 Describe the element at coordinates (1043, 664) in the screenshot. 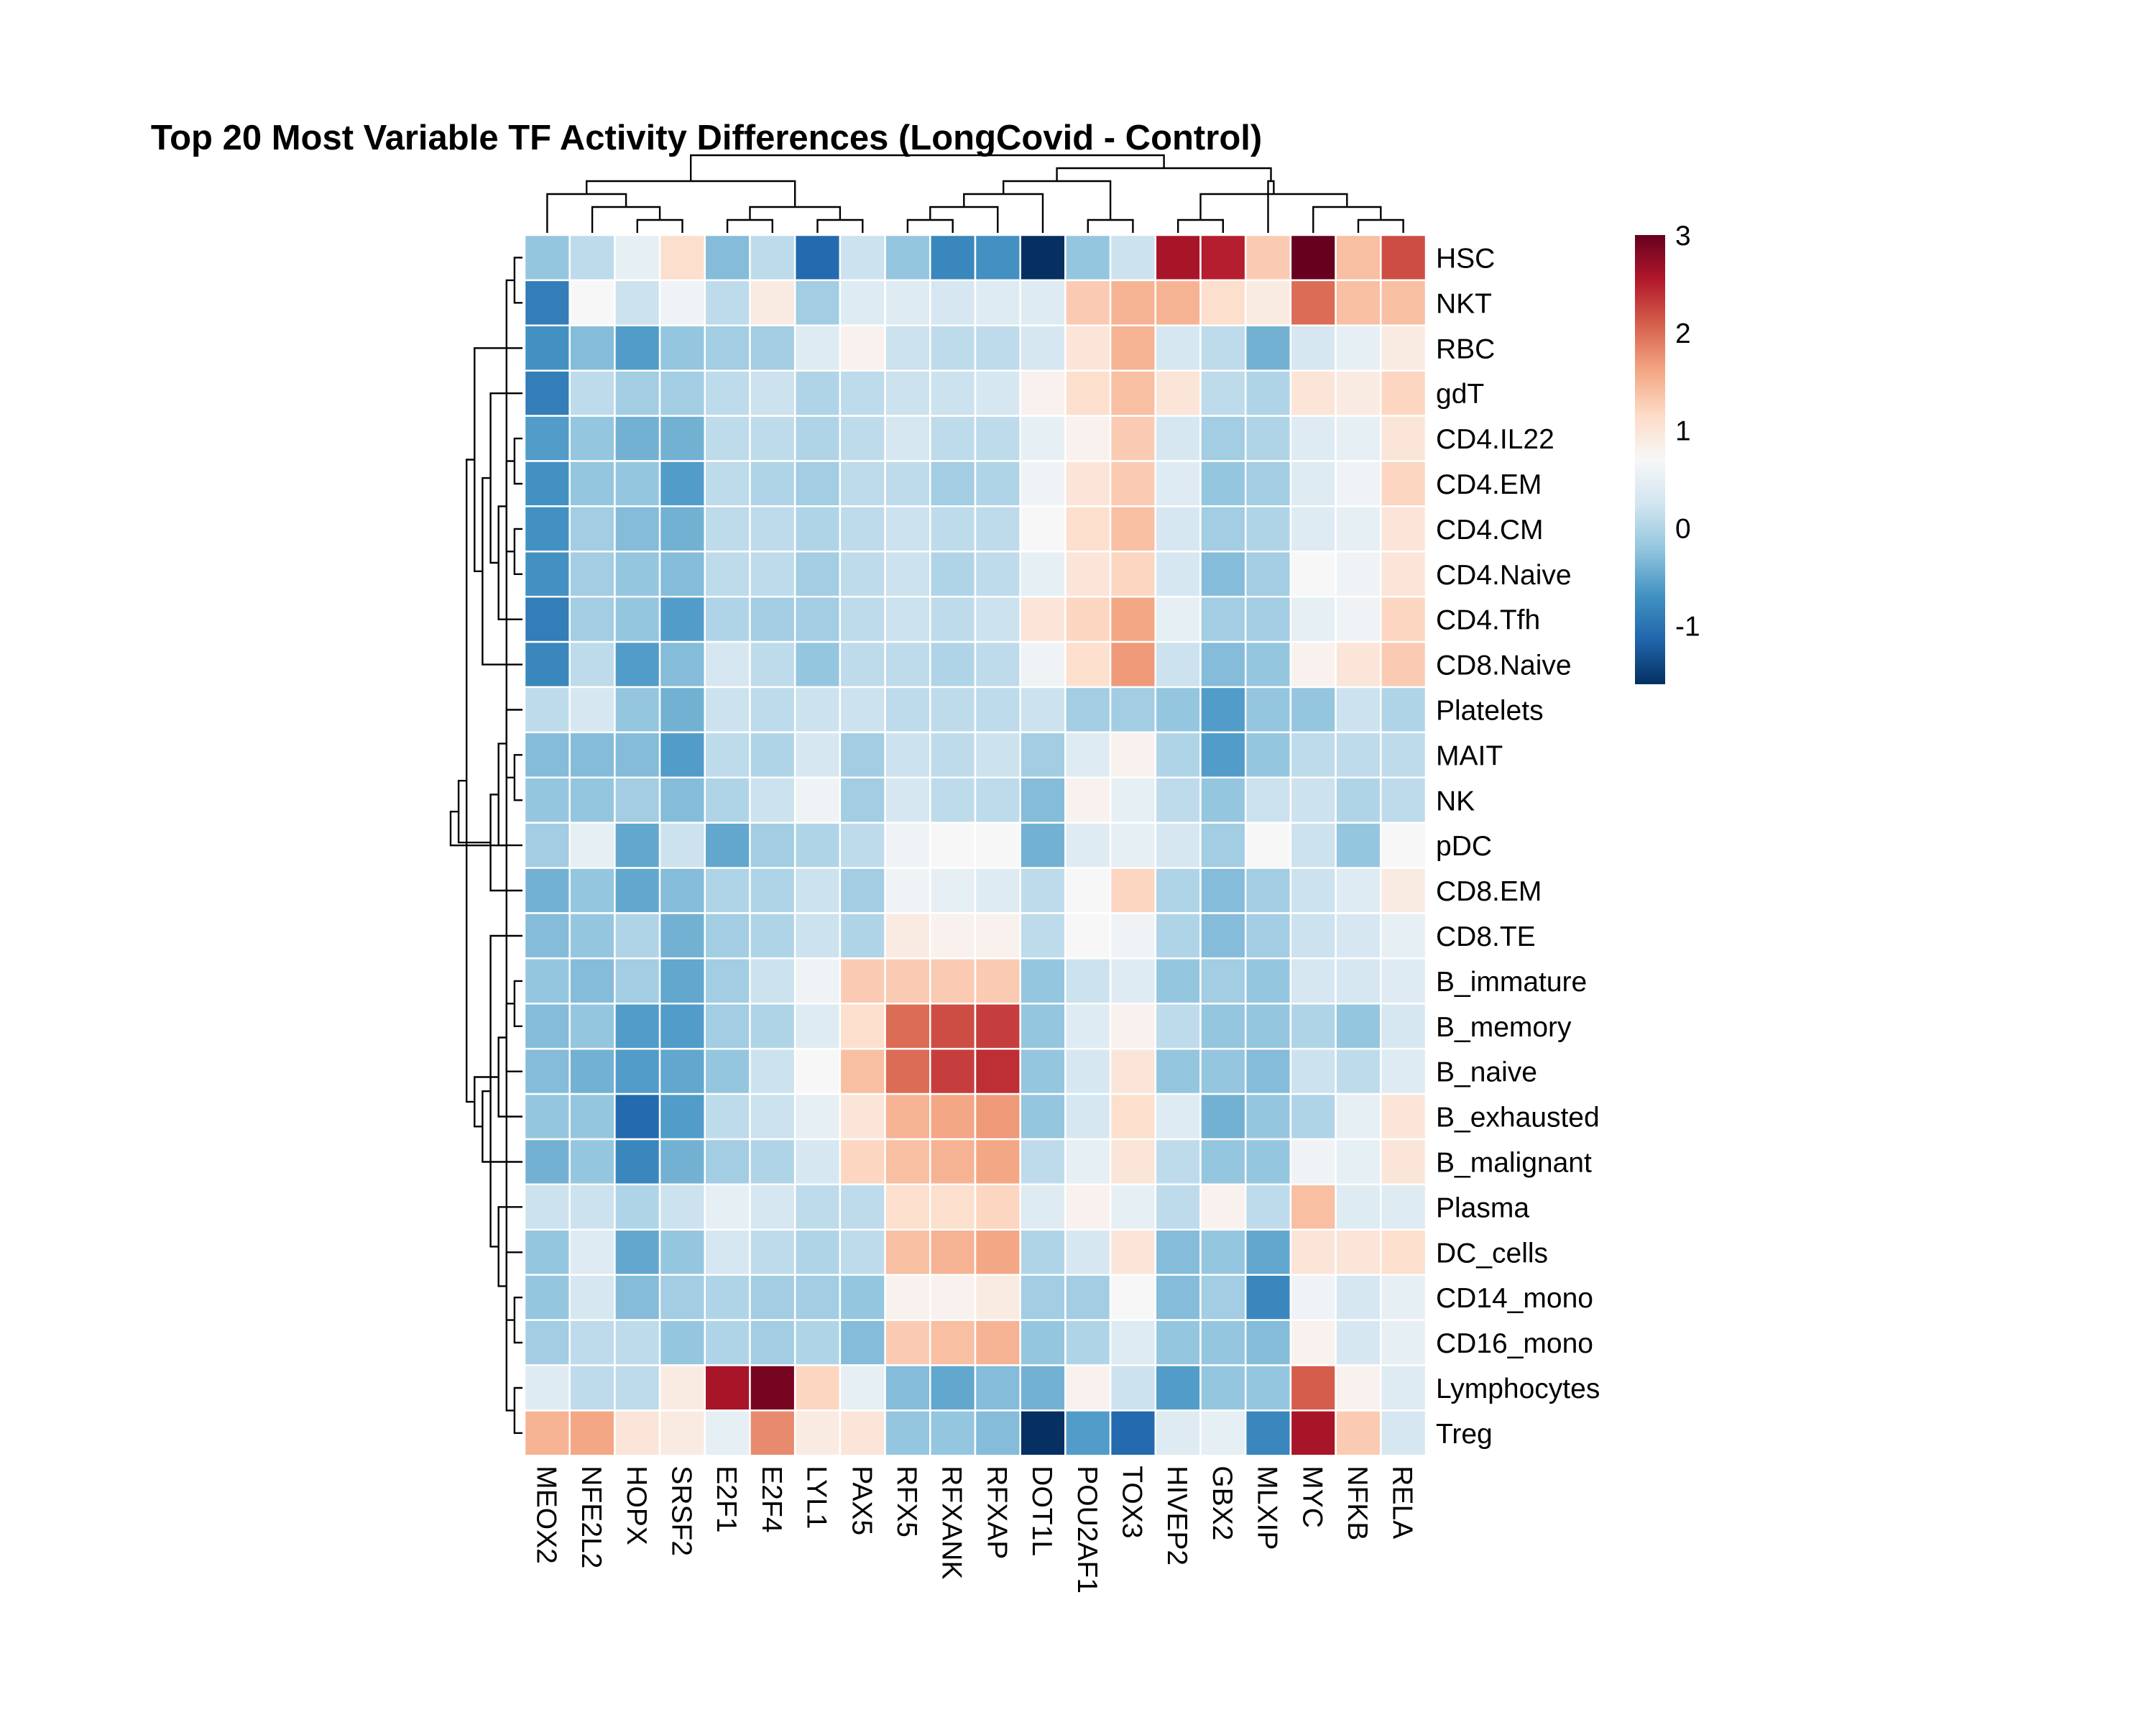

I see `heatmap-cell-CD8.Naive-DOT1L` at that location.